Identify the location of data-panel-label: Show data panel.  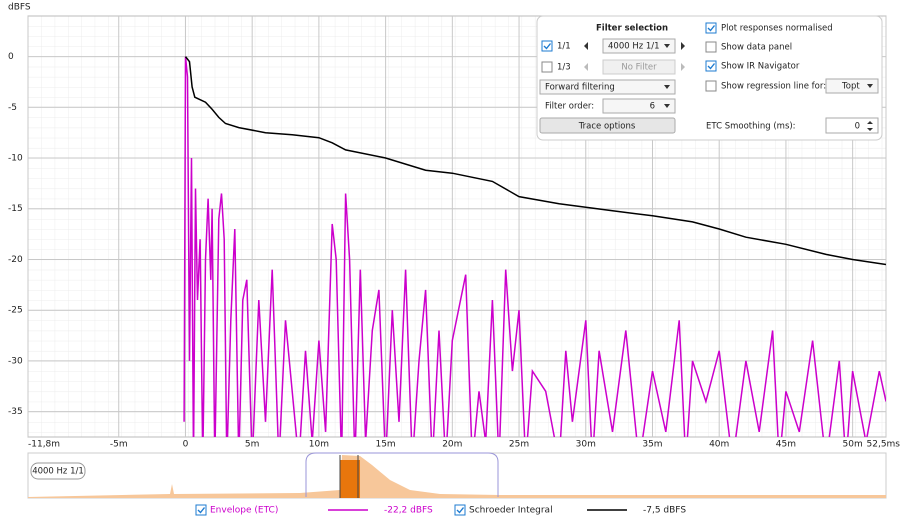
(756, 48).